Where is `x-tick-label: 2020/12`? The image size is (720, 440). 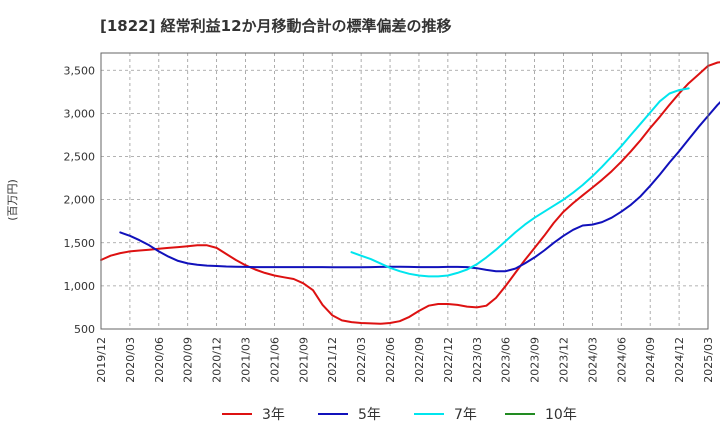 x-tick-label: 2020/12 is located at coordinates (217, 360).